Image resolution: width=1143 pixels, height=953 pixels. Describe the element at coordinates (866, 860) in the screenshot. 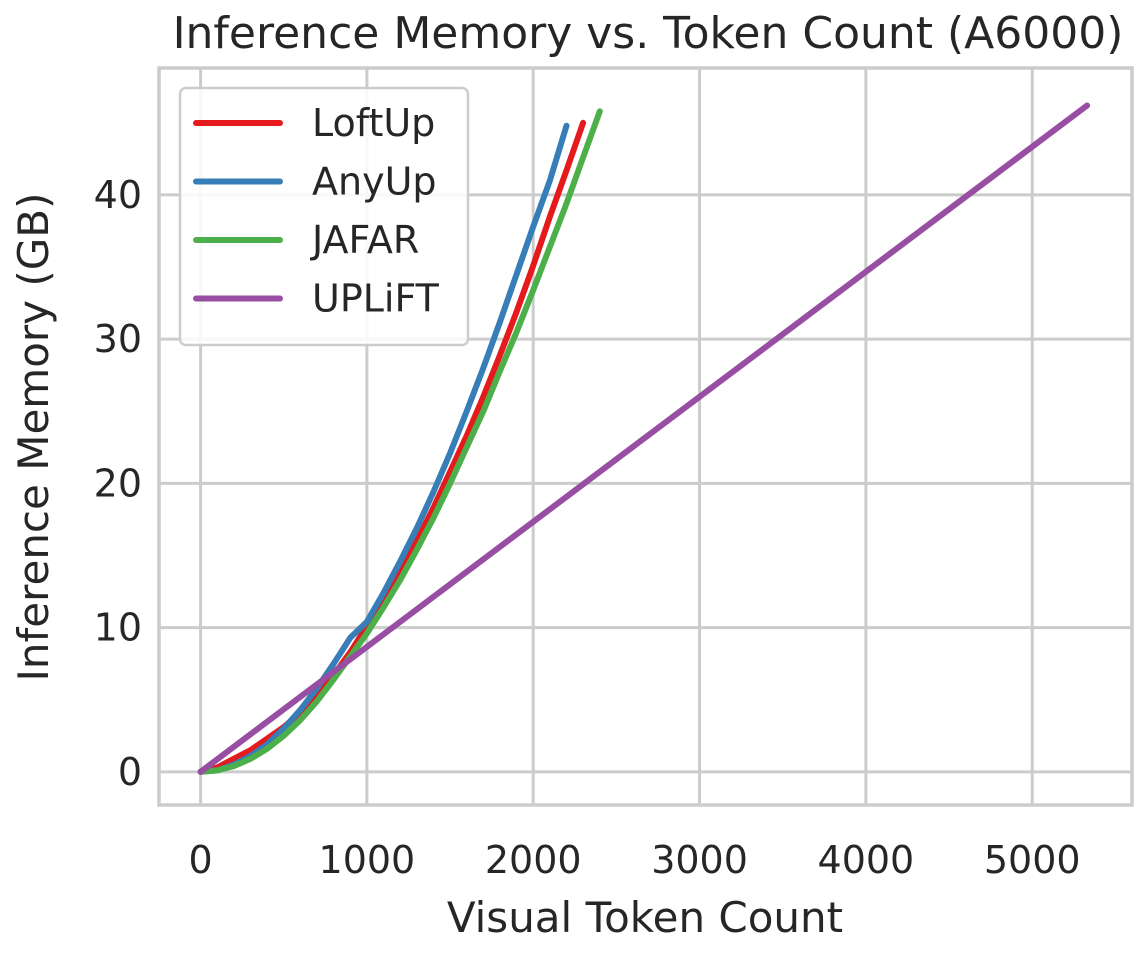

I see `x-tick-label-4000: 4000` at that location.